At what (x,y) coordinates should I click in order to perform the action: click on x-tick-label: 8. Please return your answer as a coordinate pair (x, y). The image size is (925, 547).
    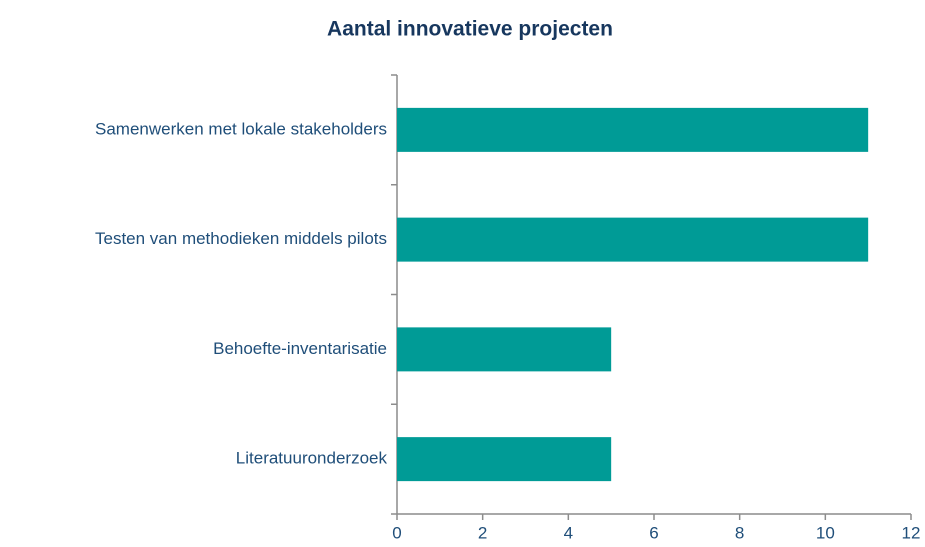
    Looking at the image, I should click on (739, 532).